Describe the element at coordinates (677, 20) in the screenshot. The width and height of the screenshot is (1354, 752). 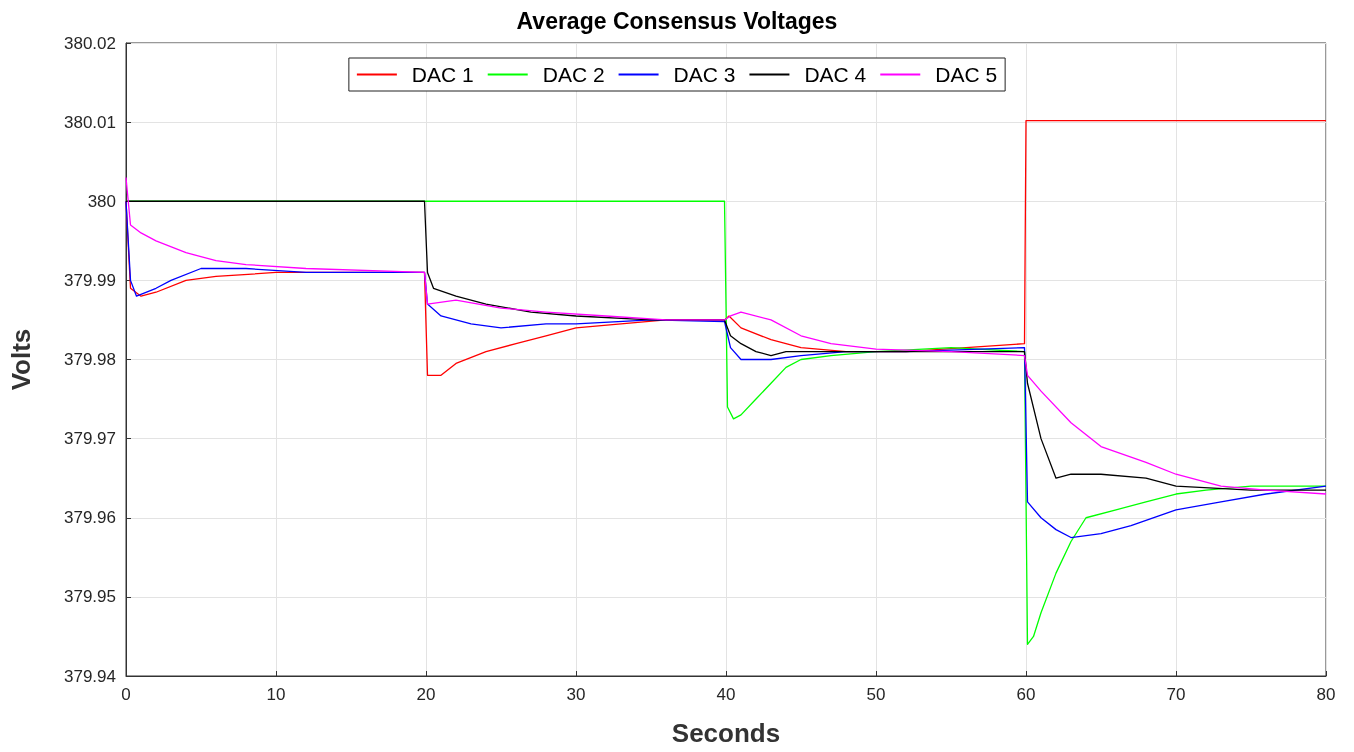
I see `chart-title: Average Consensus Voltages` at that location.